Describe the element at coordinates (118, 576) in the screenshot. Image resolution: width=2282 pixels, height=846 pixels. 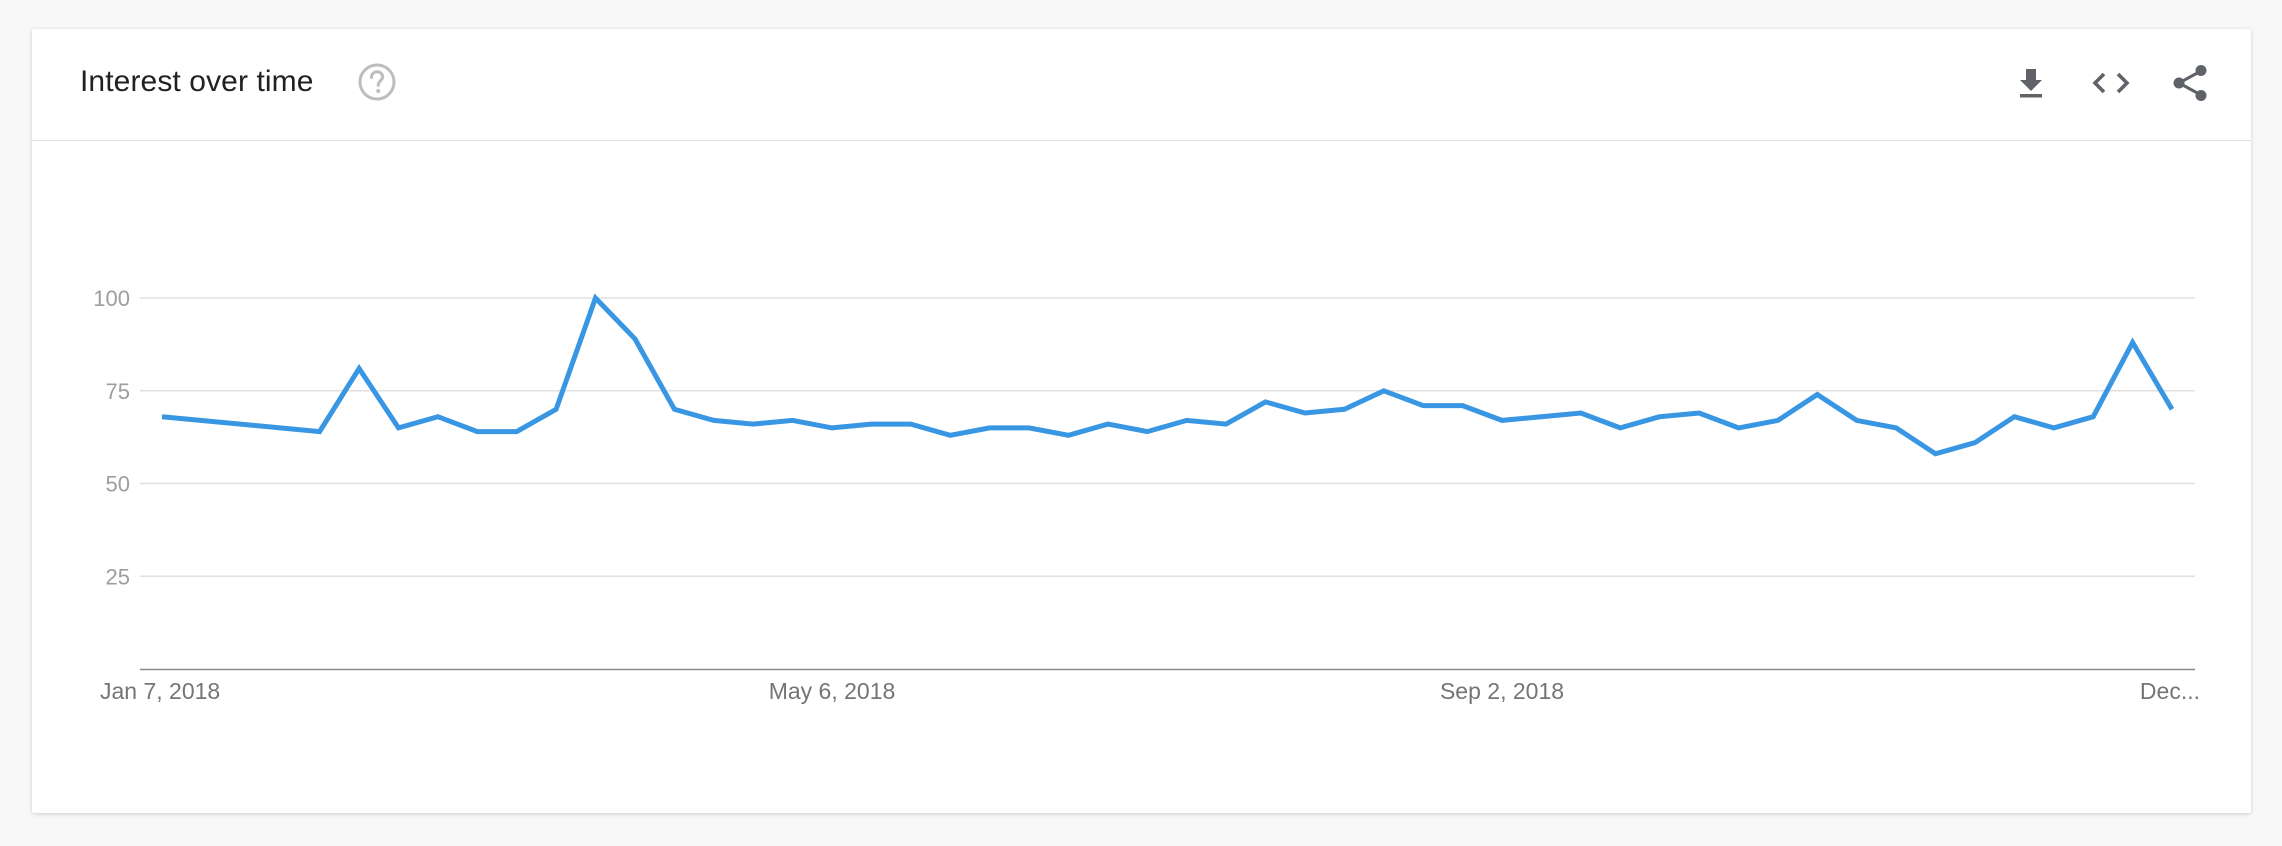
I see `y-tick-label: 25` at that location.